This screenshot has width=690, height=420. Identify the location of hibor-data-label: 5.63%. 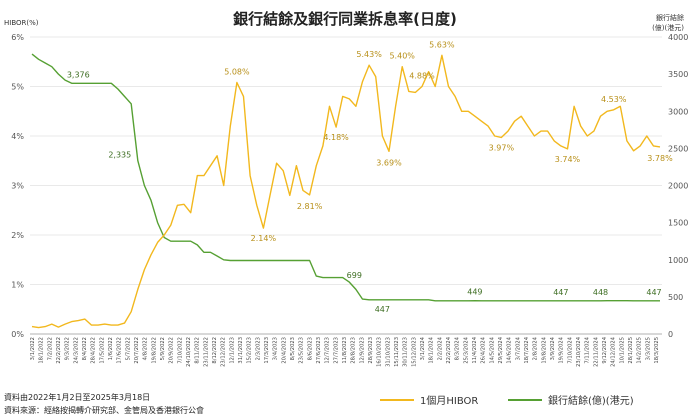
(442, 44).